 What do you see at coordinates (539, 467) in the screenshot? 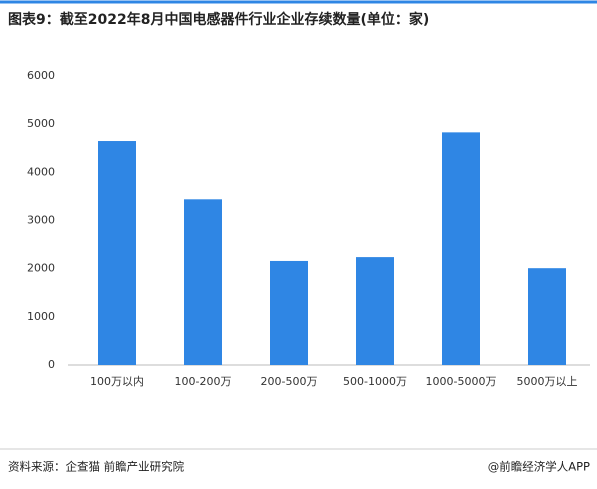
I see `credit: @前瞻经济学人APP` at bounding box center [539, 467].